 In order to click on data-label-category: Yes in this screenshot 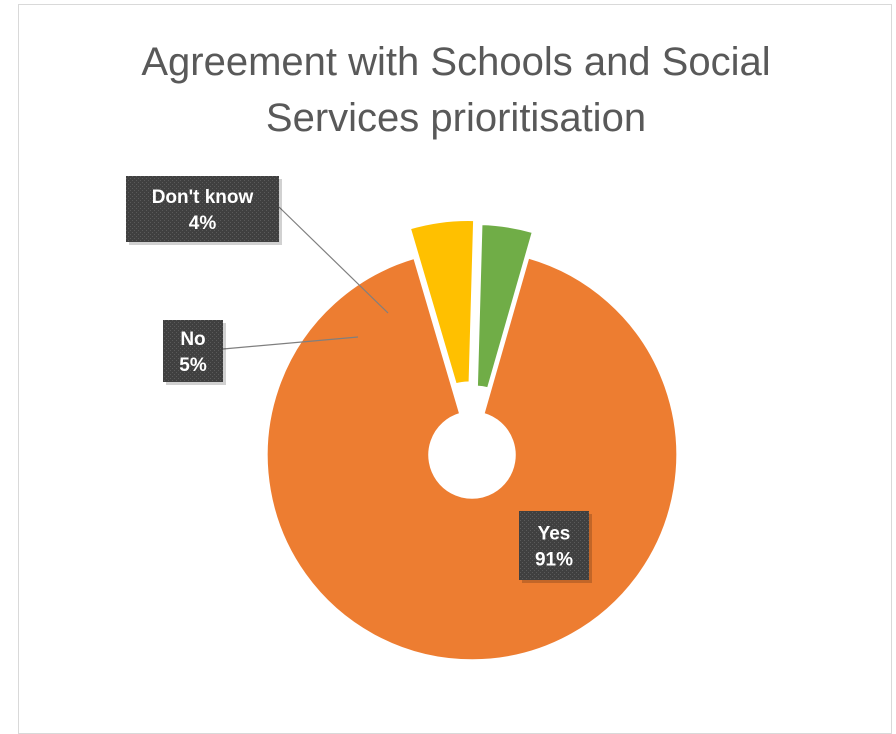, I will do `click(554, 534)`.